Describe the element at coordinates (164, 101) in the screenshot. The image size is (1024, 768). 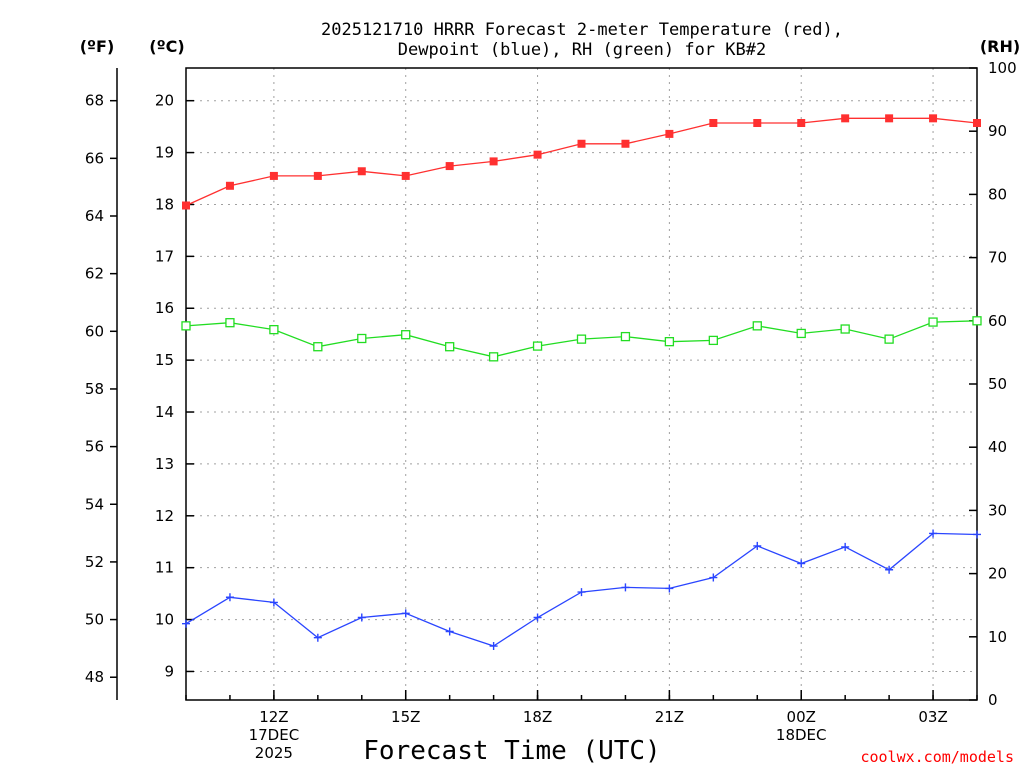
I see `celsius-tick-label: 20` at that location.